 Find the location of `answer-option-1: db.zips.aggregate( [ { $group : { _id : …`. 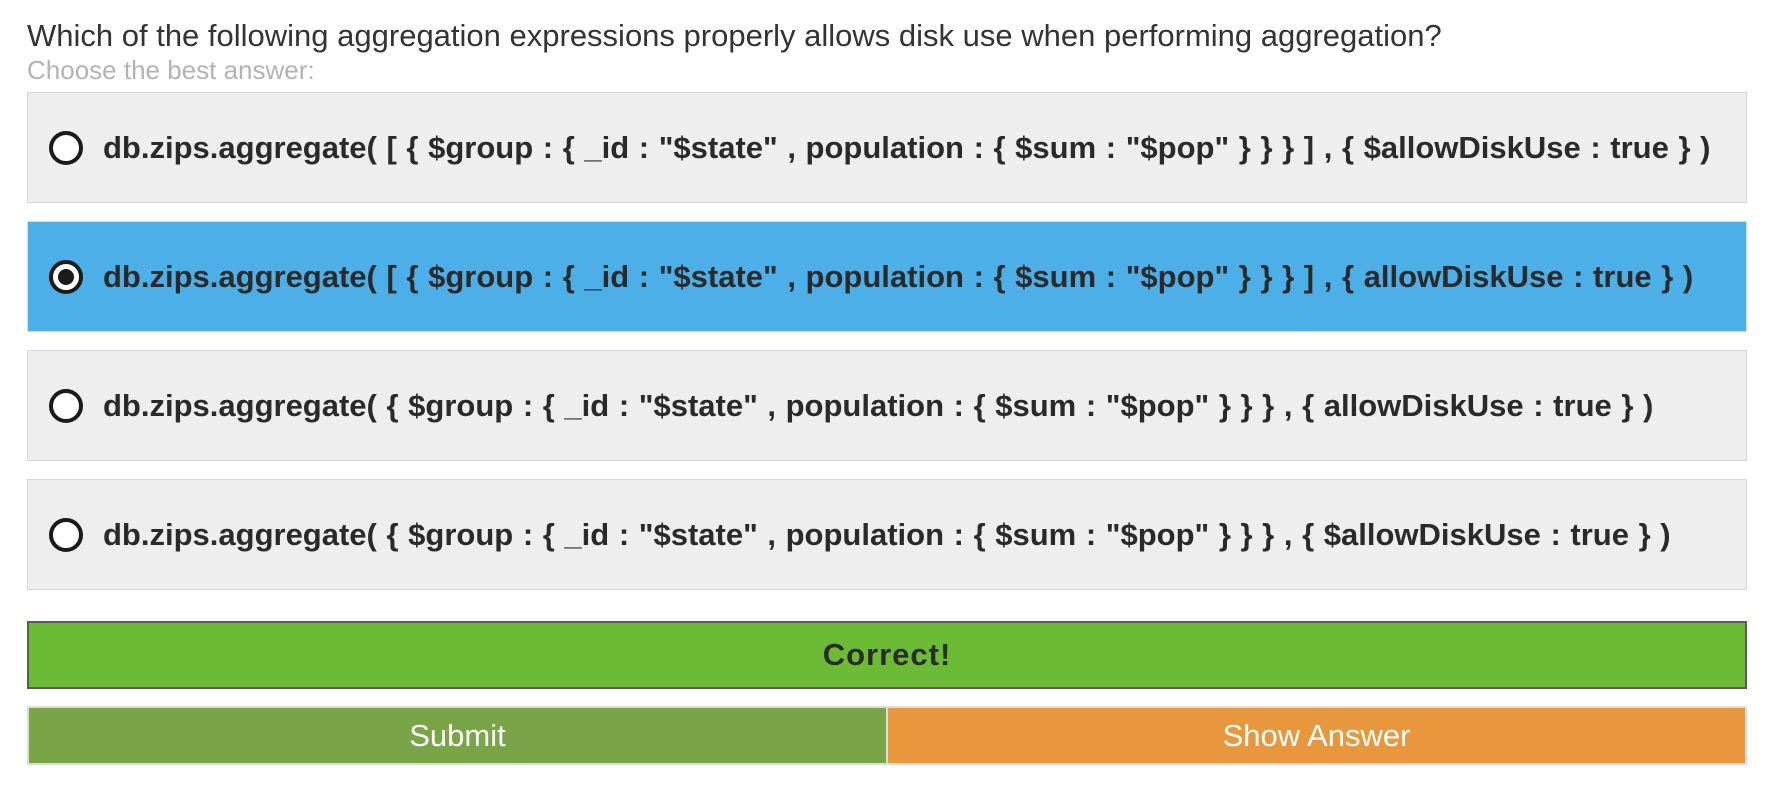

answer-option-1: db.zips.aggregate( [ { $group : { _id : … is located at coordinates (887, 147).